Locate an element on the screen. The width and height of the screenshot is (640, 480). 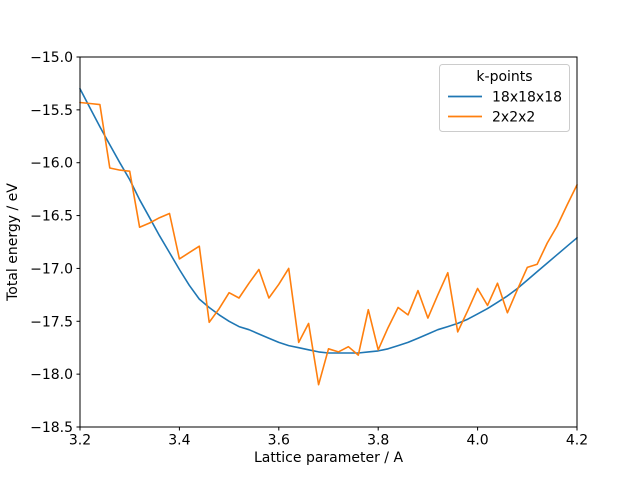
legend-label-2x2x2: 2x2x2 is located at coordinates (513, 118).